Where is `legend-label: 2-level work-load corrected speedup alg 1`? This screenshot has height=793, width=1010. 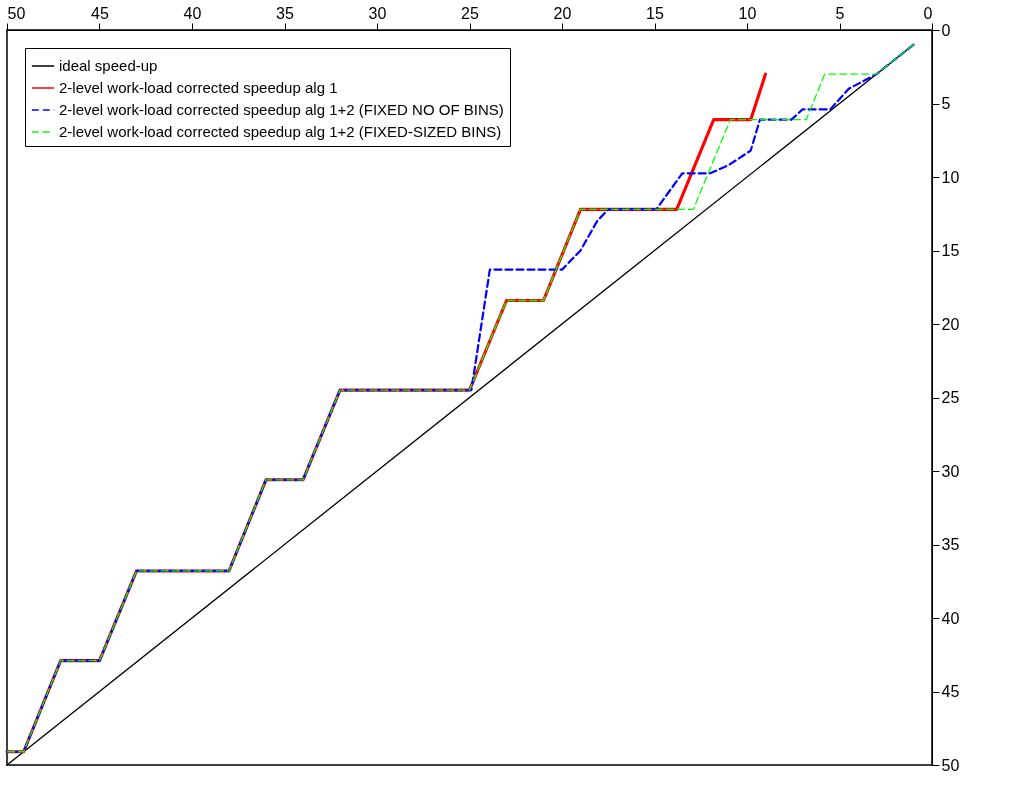
legend-label: 2-level work-load corrected speedup alg 1 is located at coordinates (198, 87).